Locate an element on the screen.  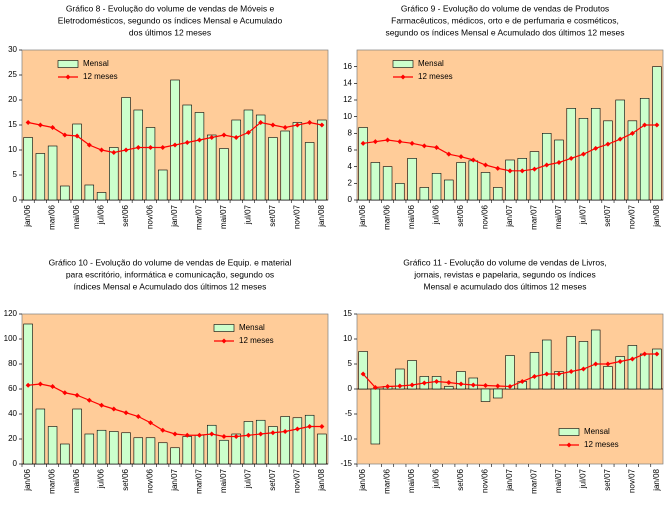
x-tick-label: set/06 is located at coordinates (125, 215).